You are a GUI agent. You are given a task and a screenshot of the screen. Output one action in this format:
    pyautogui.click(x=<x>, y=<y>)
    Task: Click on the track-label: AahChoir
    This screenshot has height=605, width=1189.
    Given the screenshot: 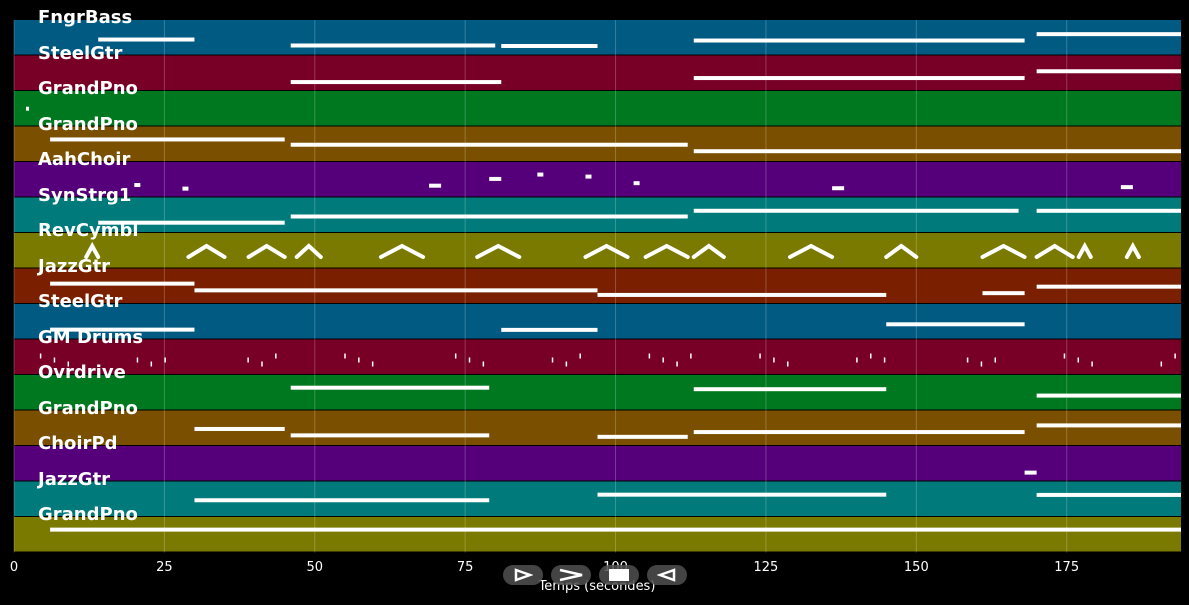 What is the action you would take?
    pyautogui.click(x=84, y=159)
    